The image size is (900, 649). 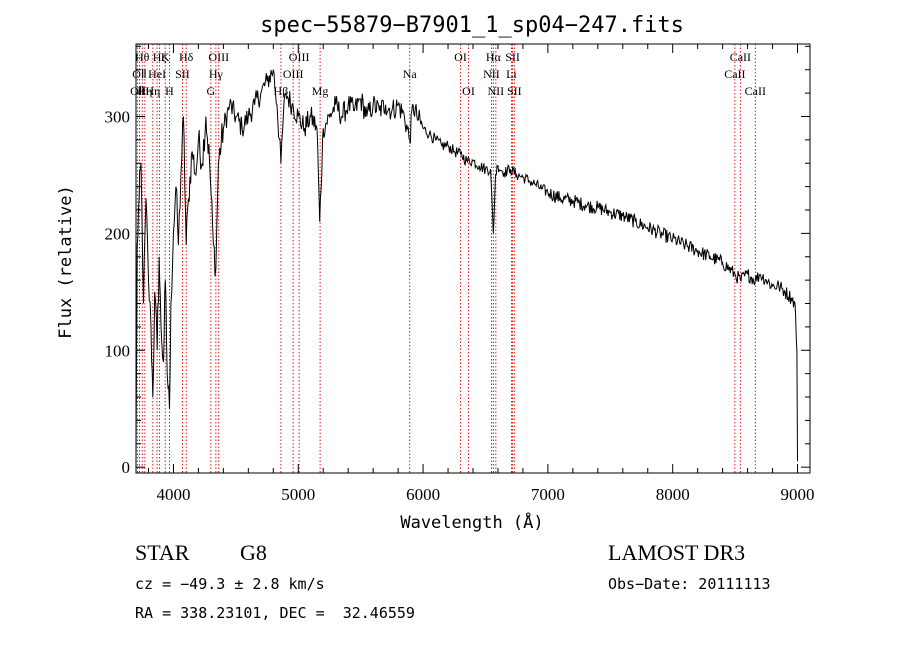 I want to click on x-tick-label: 5000, so click(x=298, y=494).